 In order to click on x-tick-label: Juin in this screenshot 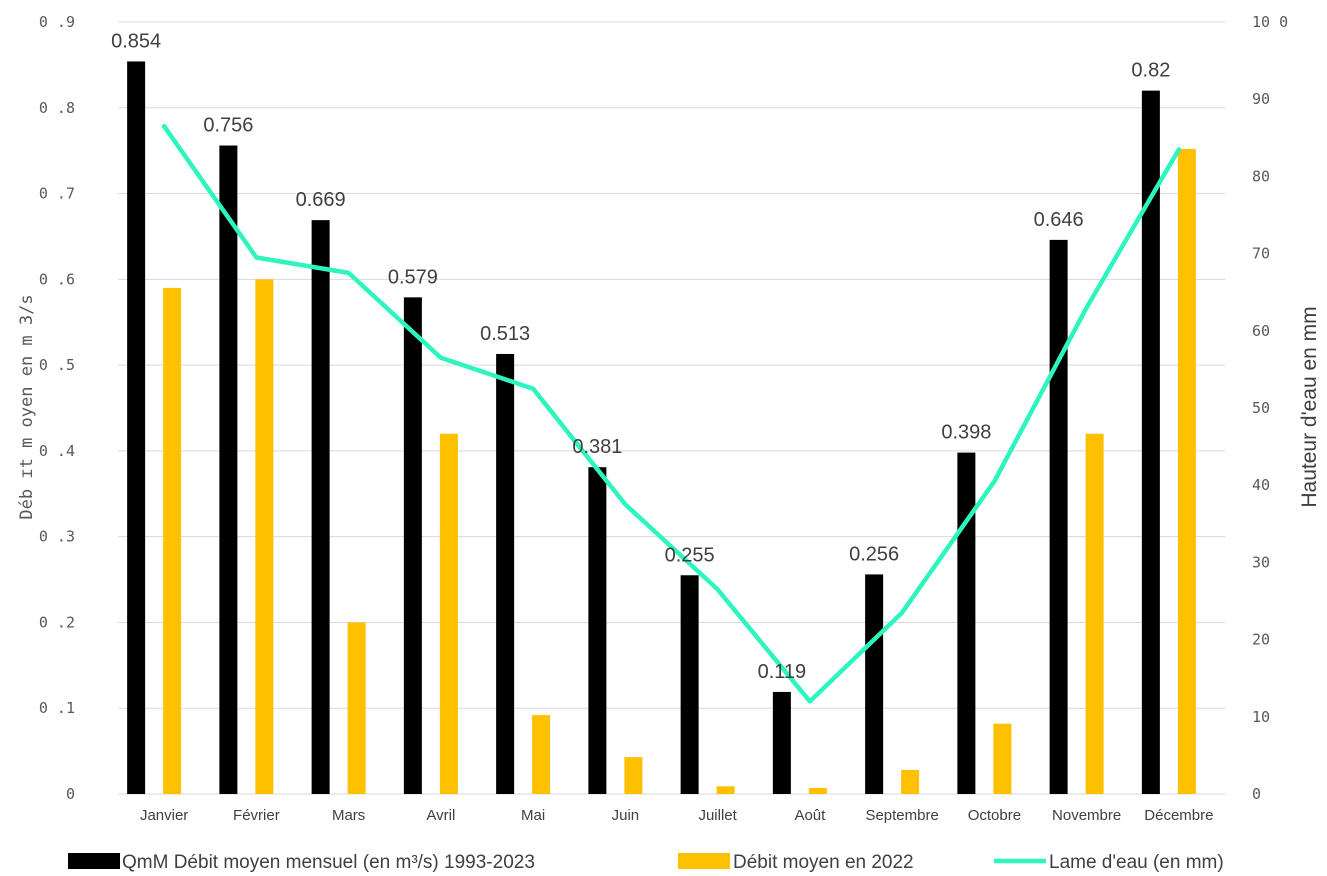, I will do `click(626, 815)`.